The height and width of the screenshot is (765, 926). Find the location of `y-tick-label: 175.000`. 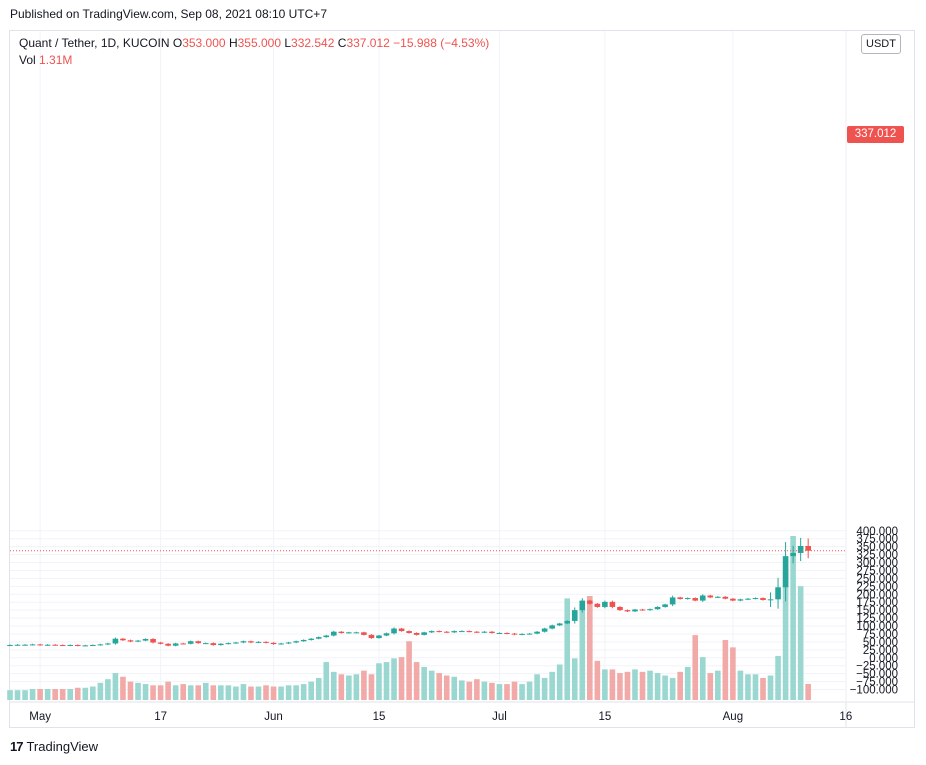

y-tick-label: 175.000 is located at coordinates (877, 603).